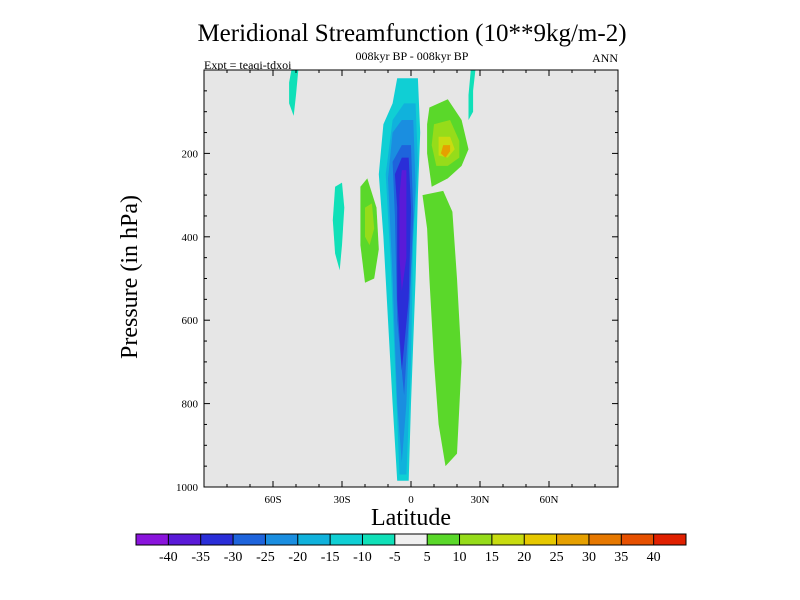 This screenshot has width=800, height=600. I want to click on central-negative-cell-level, so click(403, 230).